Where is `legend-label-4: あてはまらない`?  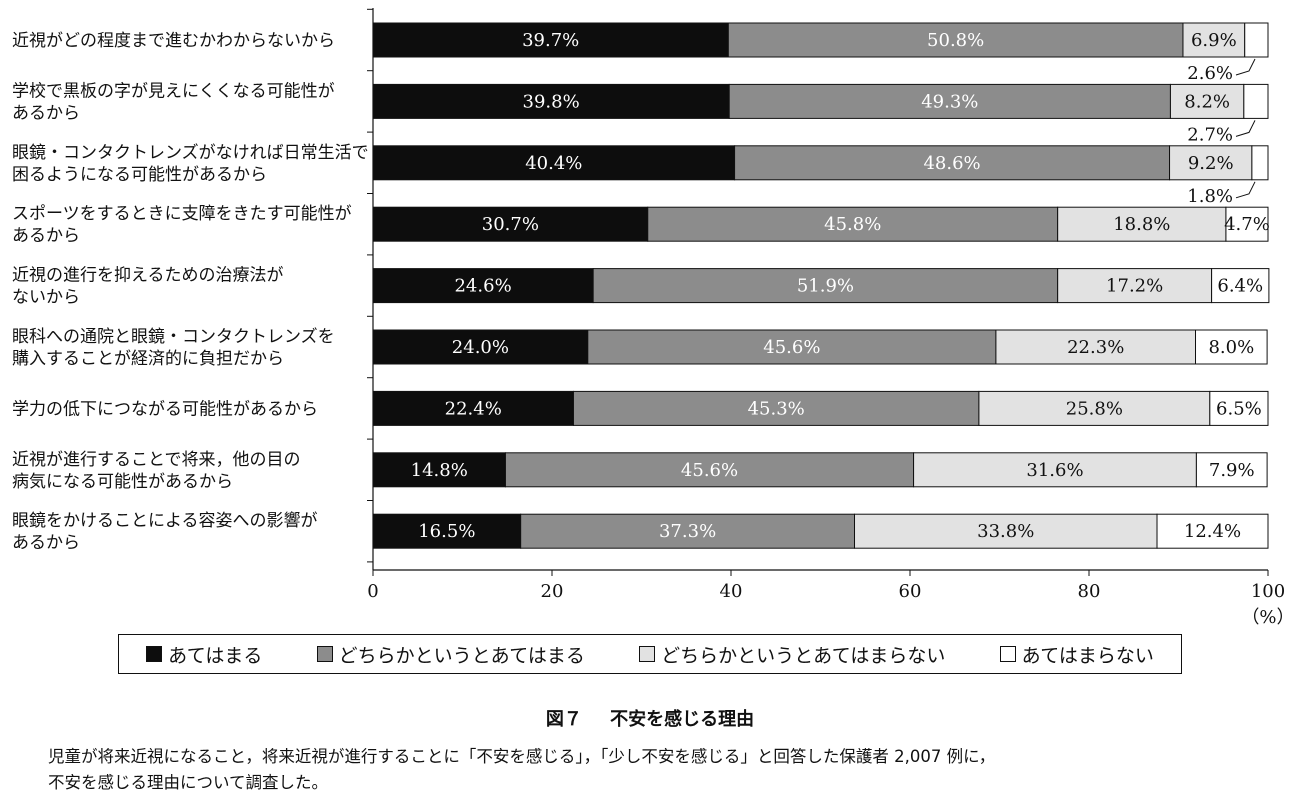 legend-label-4: あてはまらない is located at coordinates (1087, 655).